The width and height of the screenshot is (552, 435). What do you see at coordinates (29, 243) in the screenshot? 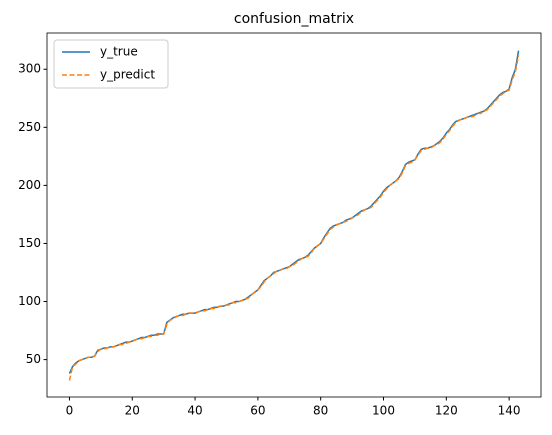
I see `y-tick-label: 150` at bounding box center [29, 243].